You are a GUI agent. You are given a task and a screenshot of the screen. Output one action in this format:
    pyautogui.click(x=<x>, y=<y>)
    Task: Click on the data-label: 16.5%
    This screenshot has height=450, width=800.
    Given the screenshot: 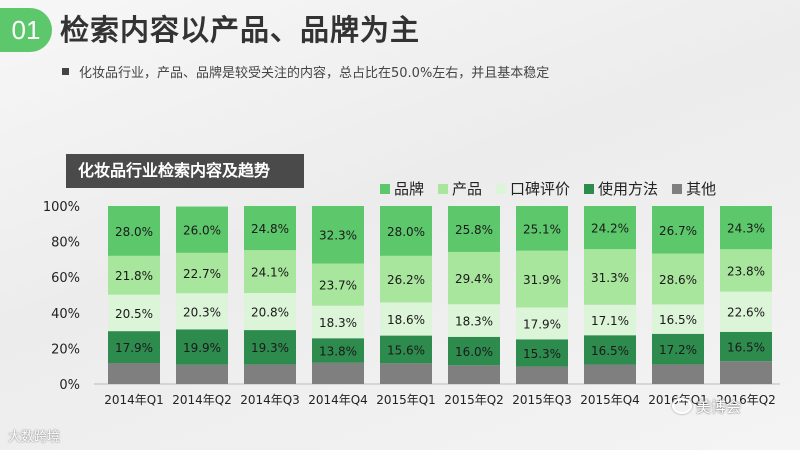 What is the action you would take?
    pyautogui.click(x=746, y=348)
    